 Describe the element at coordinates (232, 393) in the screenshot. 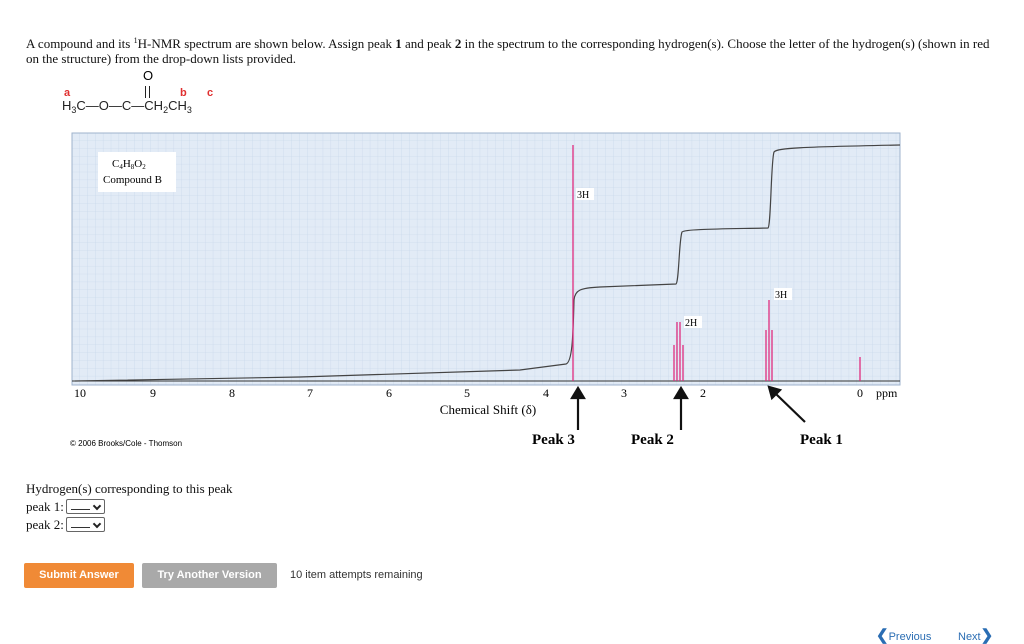

I see `axis-label: 8` at that location.